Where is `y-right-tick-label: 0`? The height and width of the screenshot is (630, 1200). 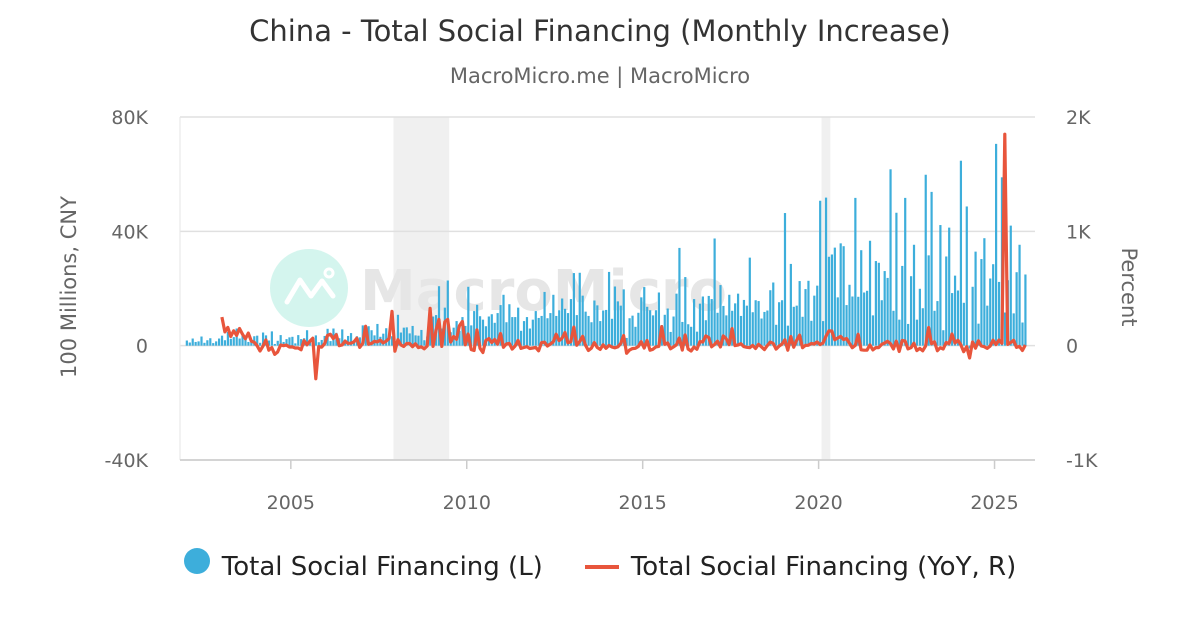 y-right-tick-label: 0 is located at coordinates (1072, 347).